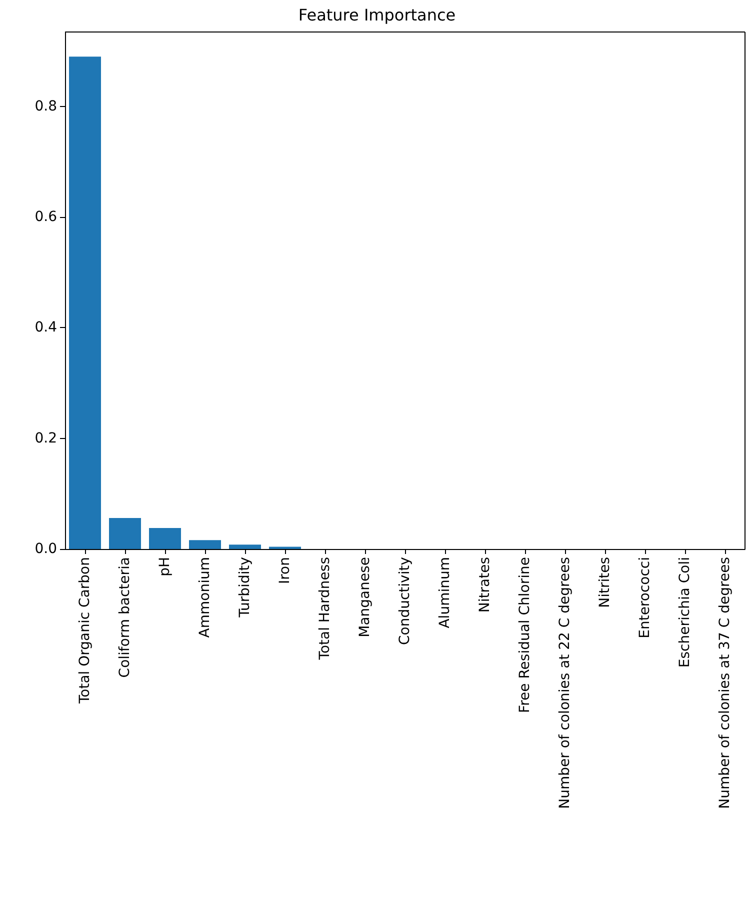  What do you see at coordinates (645, 597) in the screenshot?
I see `x-tick-label: Enterococci` at bounding box center [645, 597].